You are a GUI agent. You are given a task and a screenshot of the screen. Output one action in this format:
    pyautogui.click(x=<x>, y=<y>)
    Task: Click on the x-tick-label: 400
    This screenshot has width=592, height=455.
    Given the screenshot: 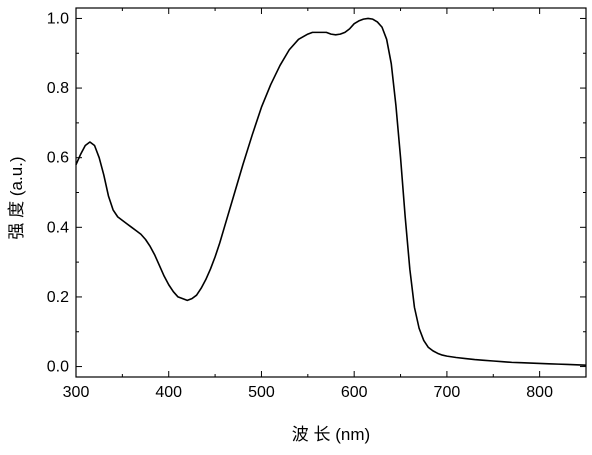 What is the action you would take?
    pyautogui.click(x=168, y=392)
    